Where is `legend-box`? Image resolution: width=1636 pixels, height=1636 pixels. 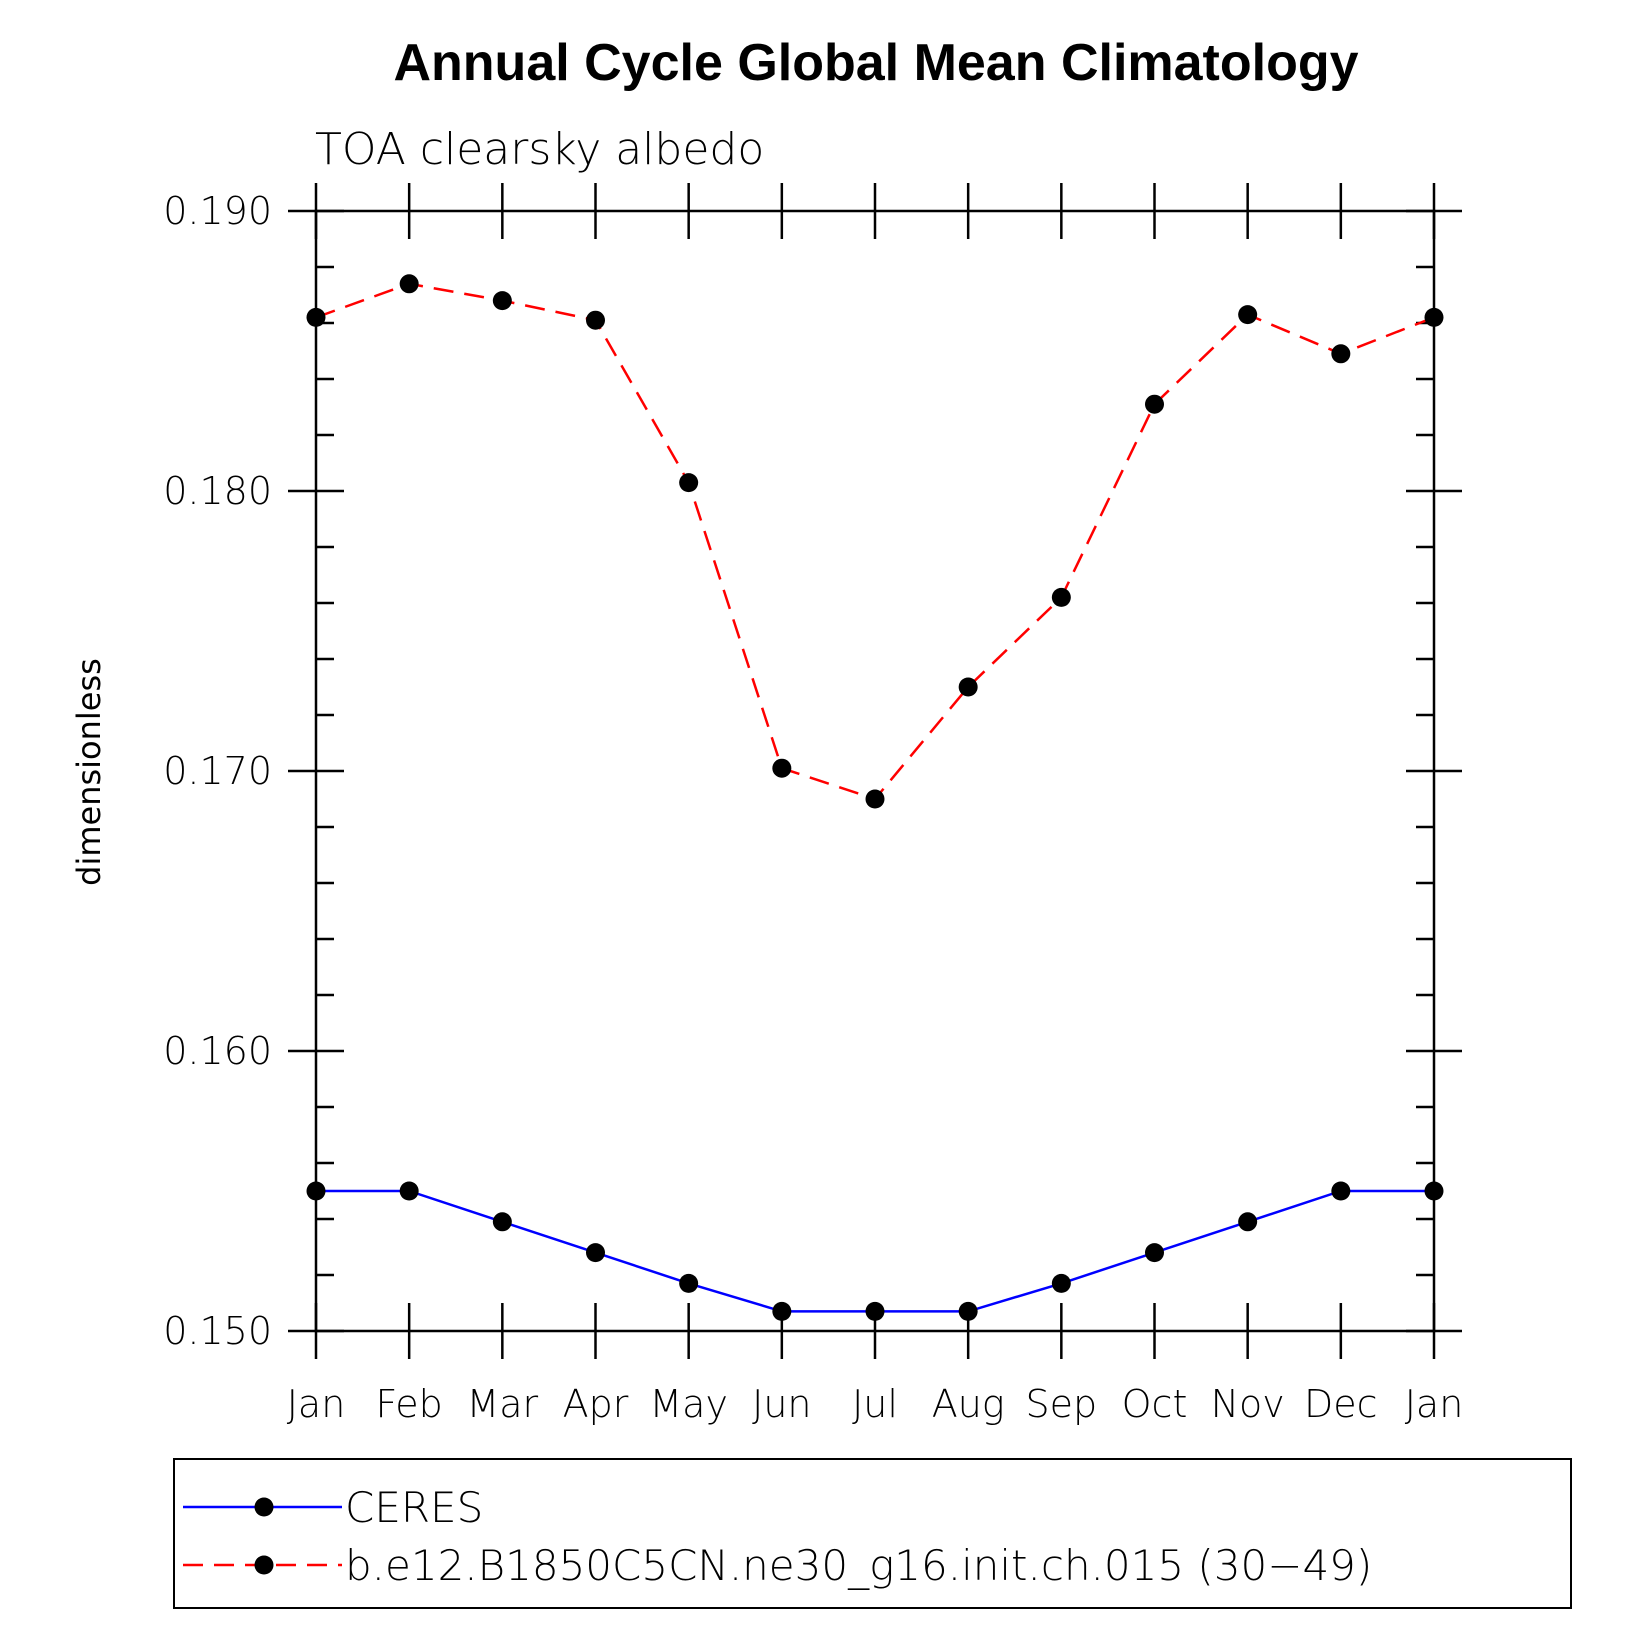
legend-box is located at coordinates (872, 1533).